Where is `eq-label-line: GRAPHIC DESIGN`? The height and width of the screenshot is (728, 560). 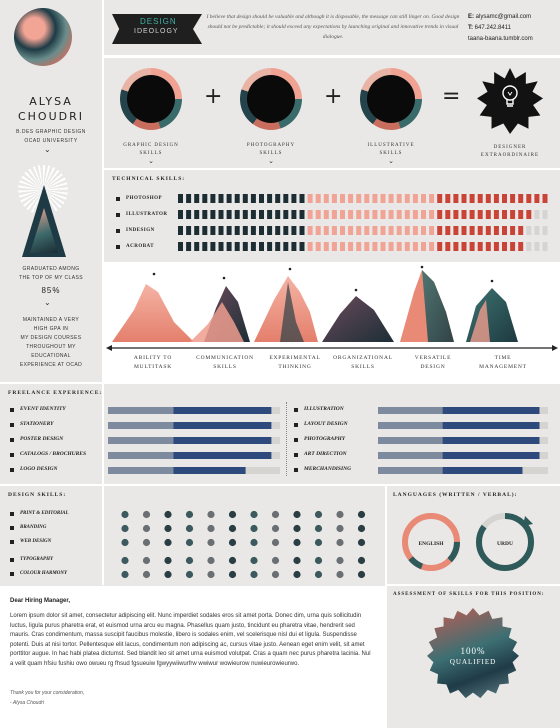 eq-label-line: GRAPHIC DESIGN is located at coordinates (151, 145).